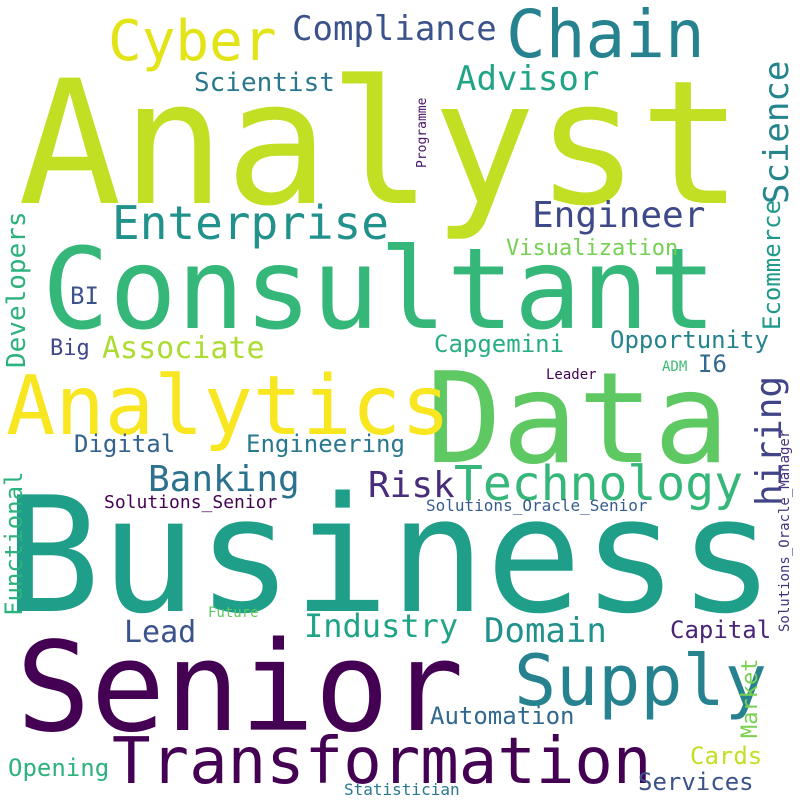  Describe the element at coordinates (84, 296) in the screenshot. I see `word-bi: BI` at that location.